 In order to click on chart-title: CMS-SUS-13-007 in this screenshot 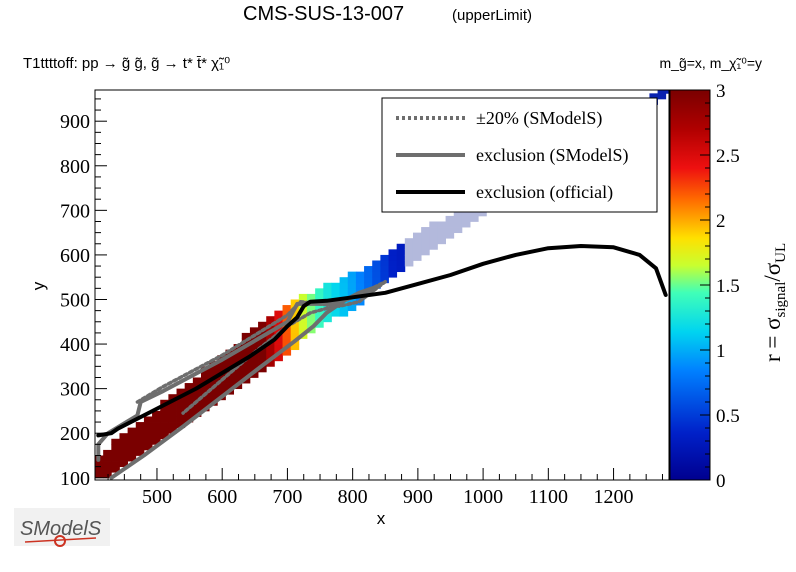, I will do `click(323, 14)`.